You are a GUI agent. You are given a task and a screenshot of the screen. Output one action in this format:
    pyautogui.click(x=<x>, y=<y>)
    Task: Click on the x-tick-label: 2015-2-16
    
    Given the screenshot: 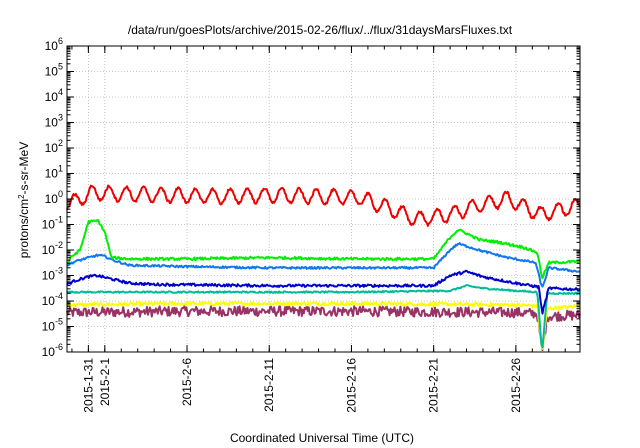 What is the action you would take?
    pyautogui.click(x=351, y=385)
    